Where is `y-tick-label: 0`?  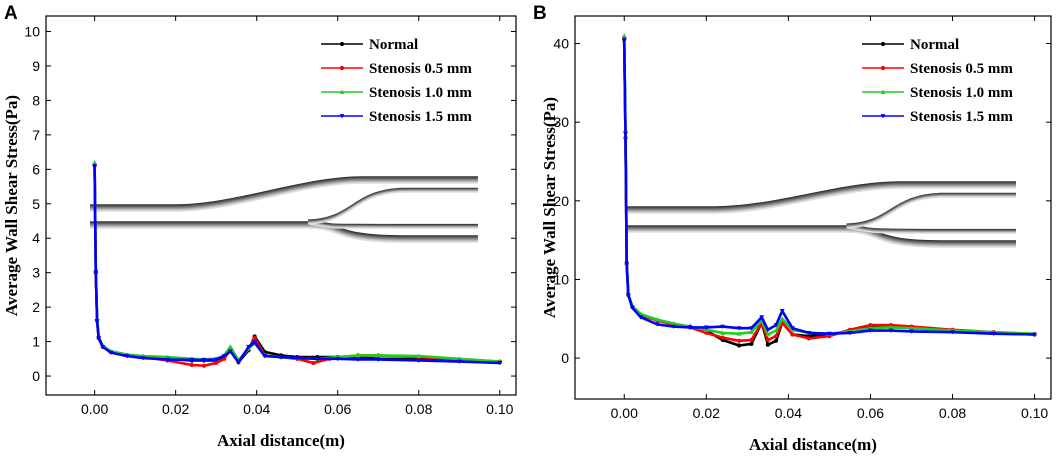 y-tick-label: 0 is located at coordinates (565, 358).